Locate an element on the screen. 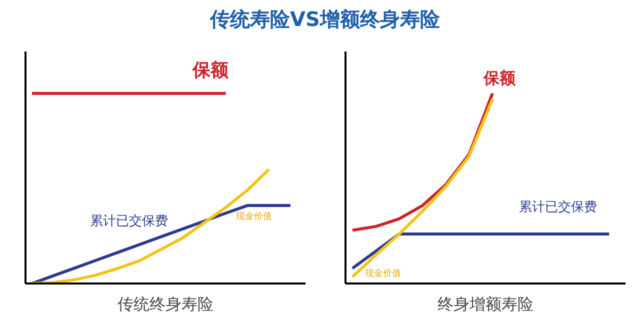 This screenshot has height=313, width=640. chart-title: 传统寿险VS增额终身寿险 is located at coordinates (325, 19).